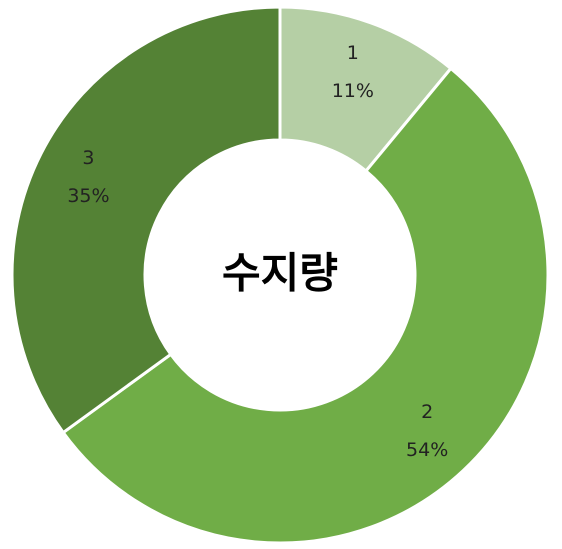 The height and width of the screenshot is (549, 562). I want to click on chart-title: 수지량, so click(280, 273).